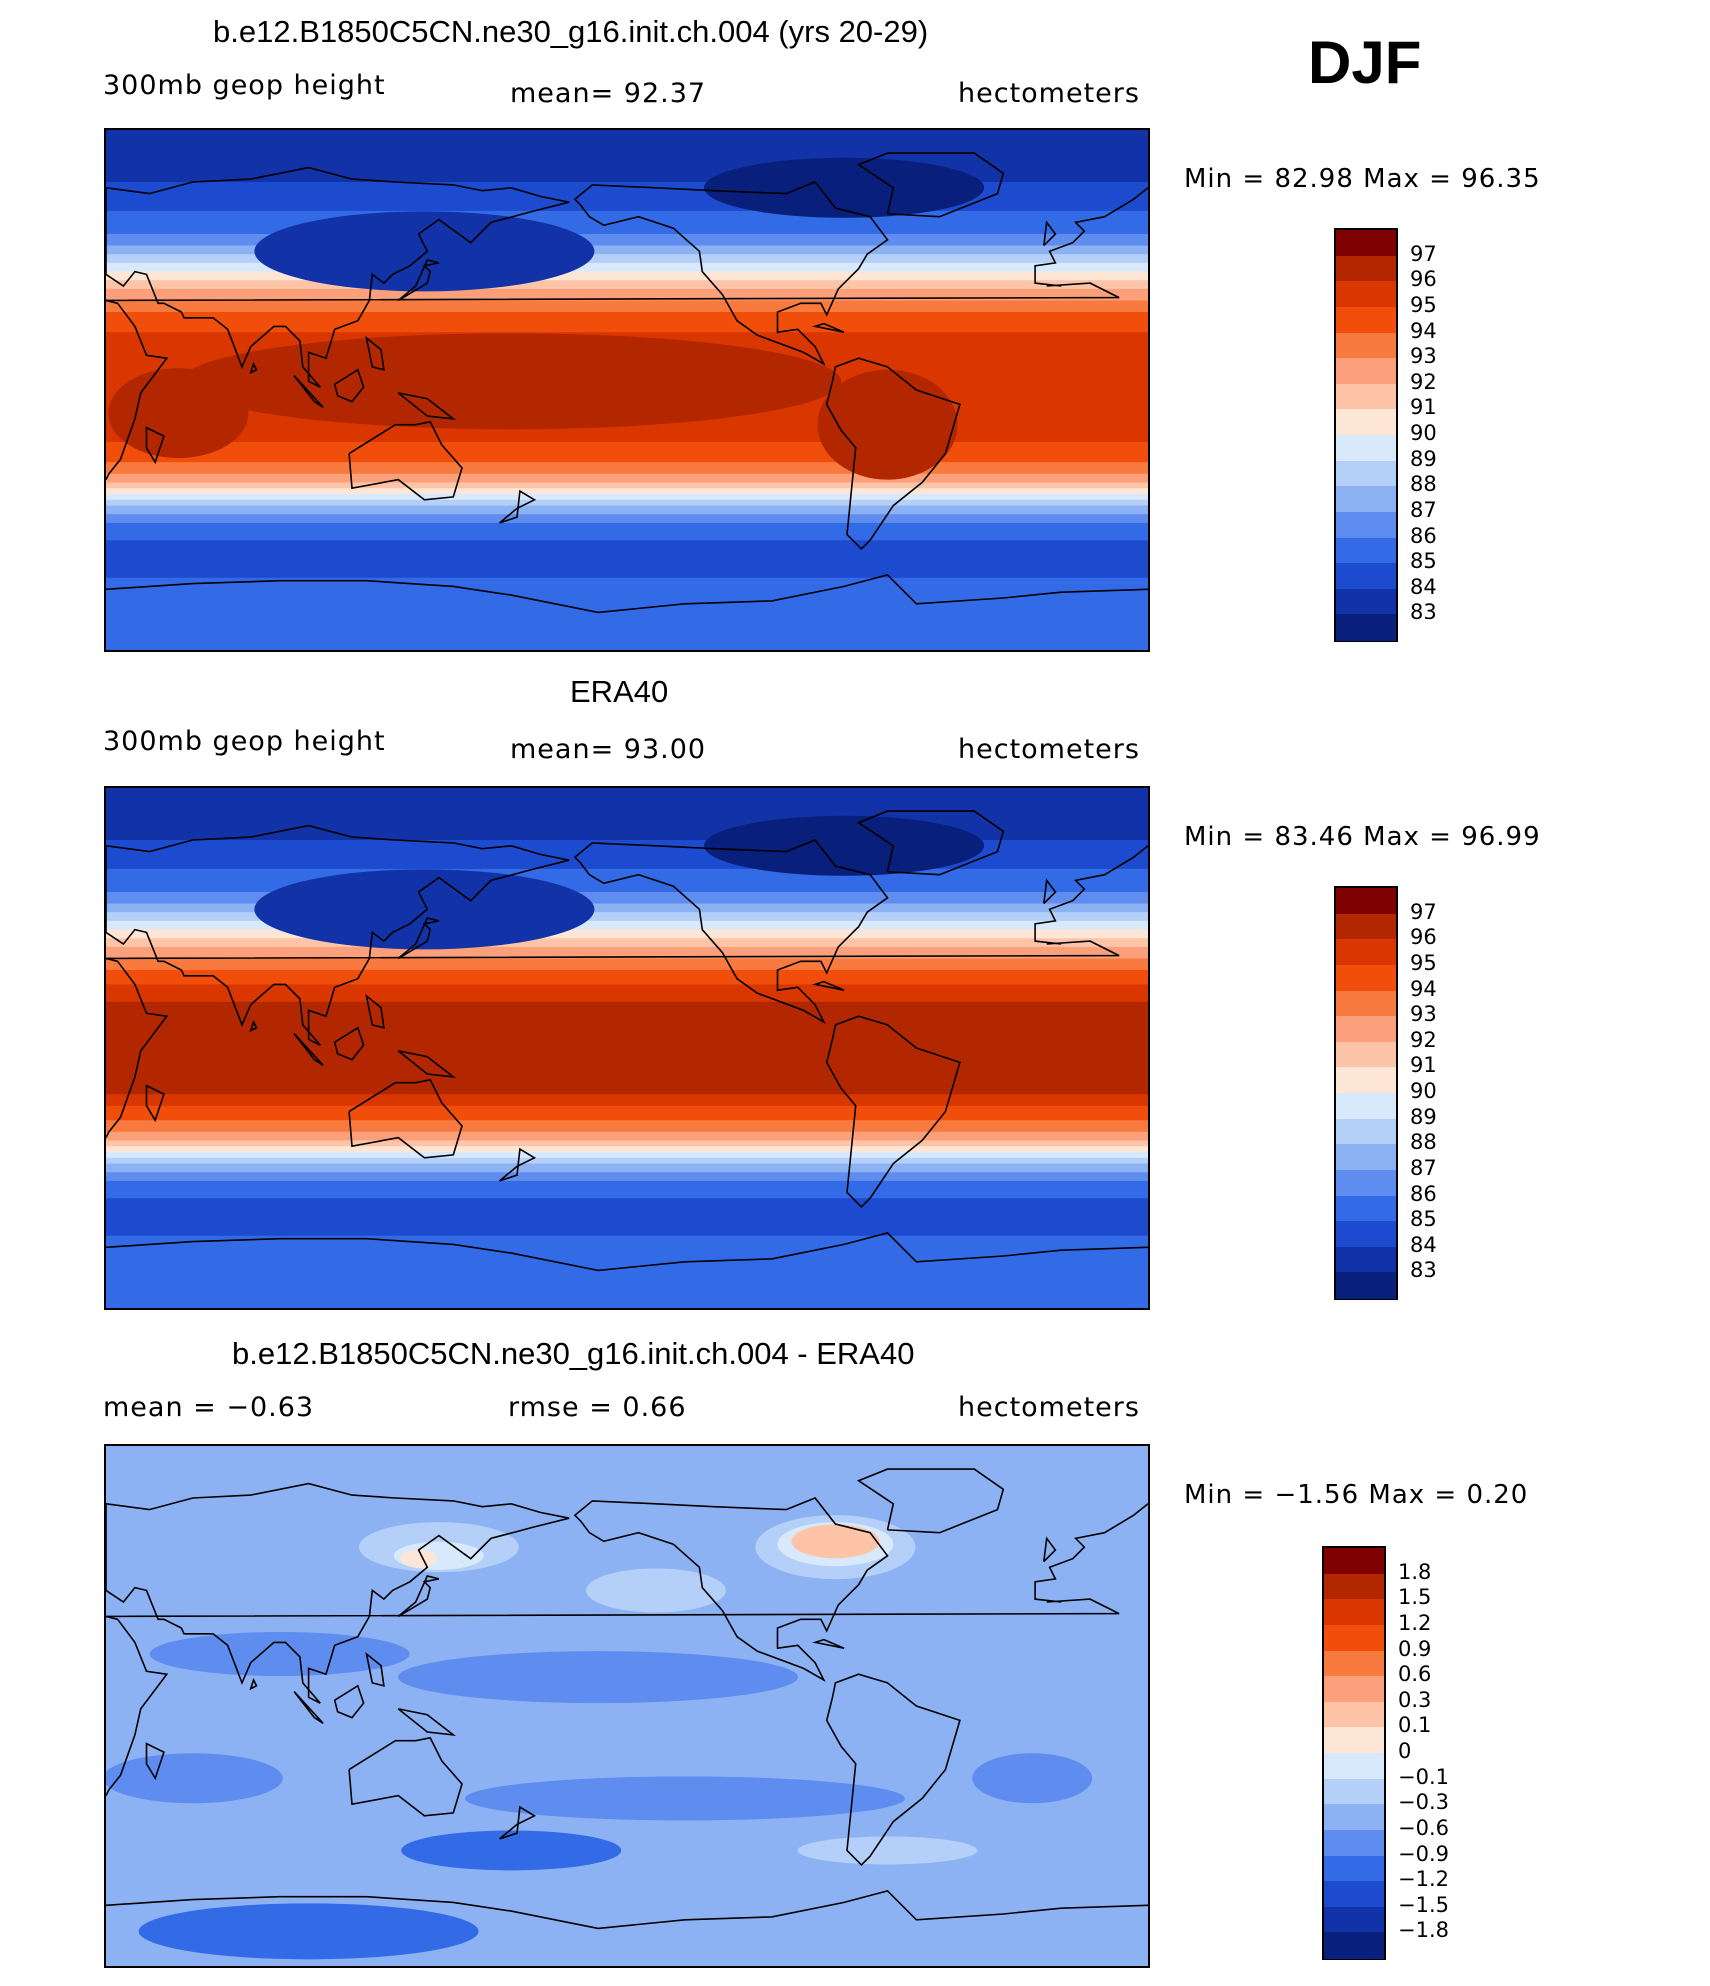 The width and height of the screenshot is (1710, 1986). What do you see at coordinates (1423, 1879) in the screenshot?
I see `colorbar-tick-label: −1.2` at bounding box center [1423, 1879].